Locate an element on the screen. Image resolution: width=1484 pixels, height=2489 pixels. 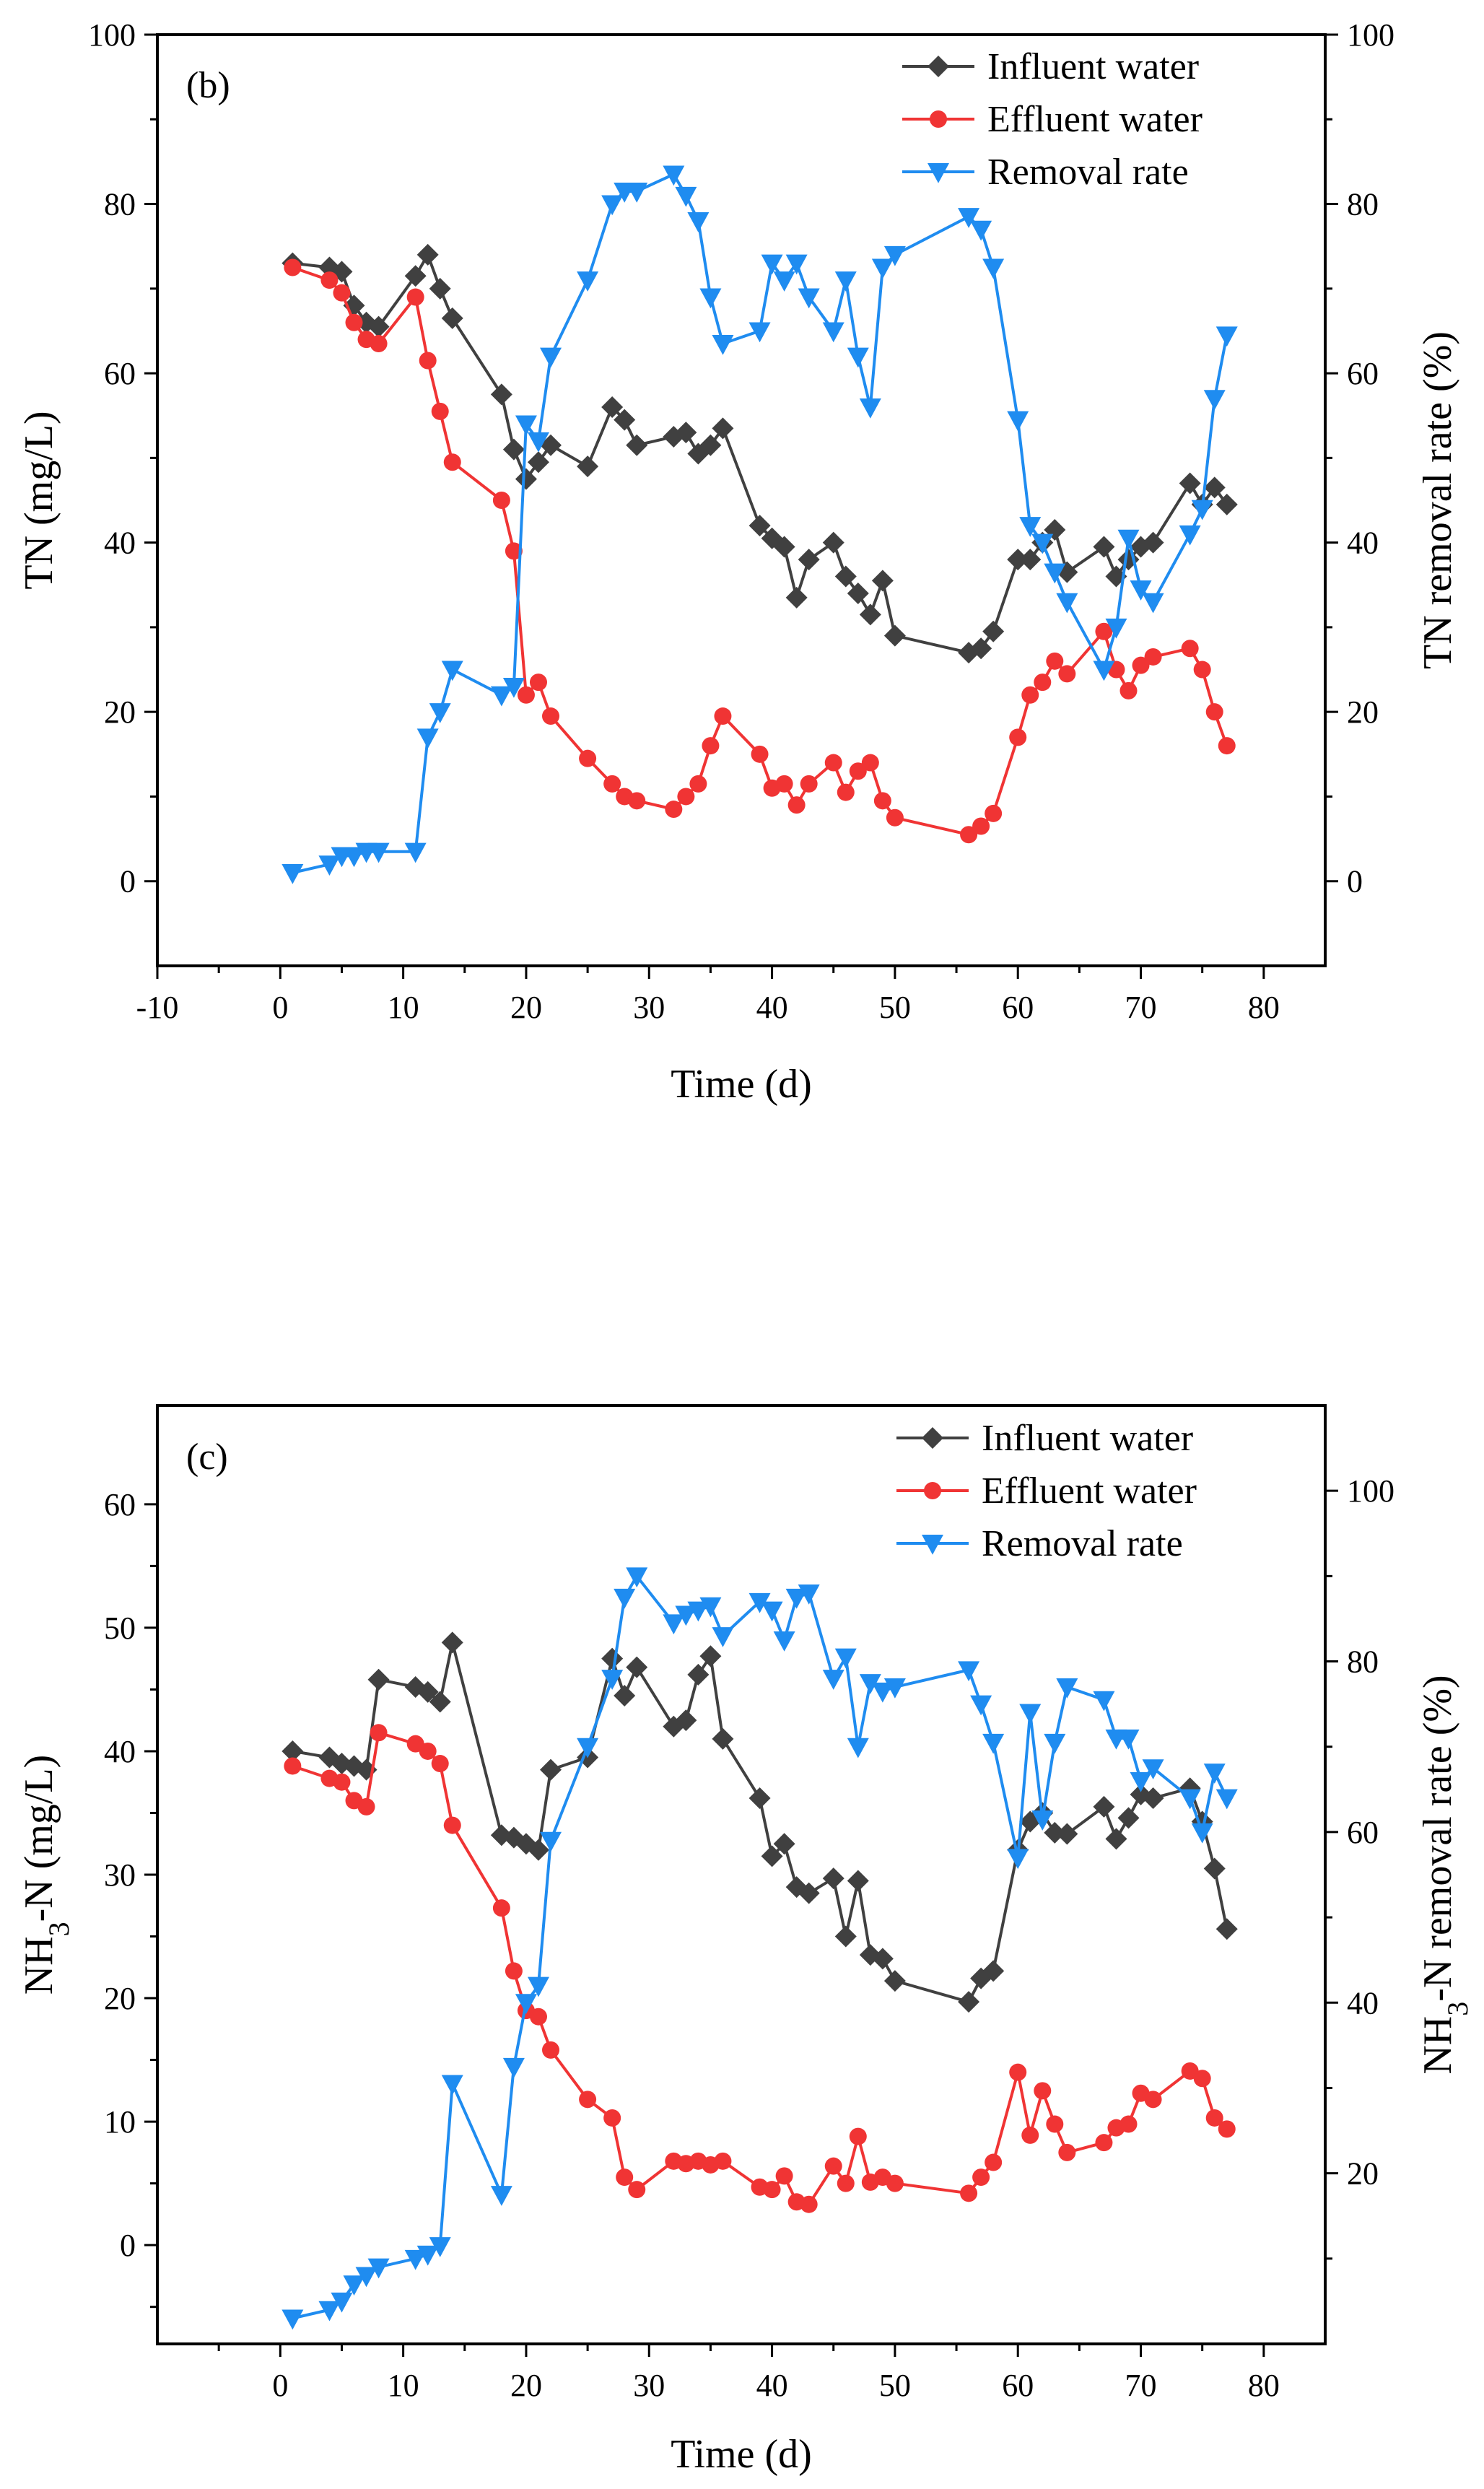
y-tick-label: 30 is located at coordinates (120, 1875).